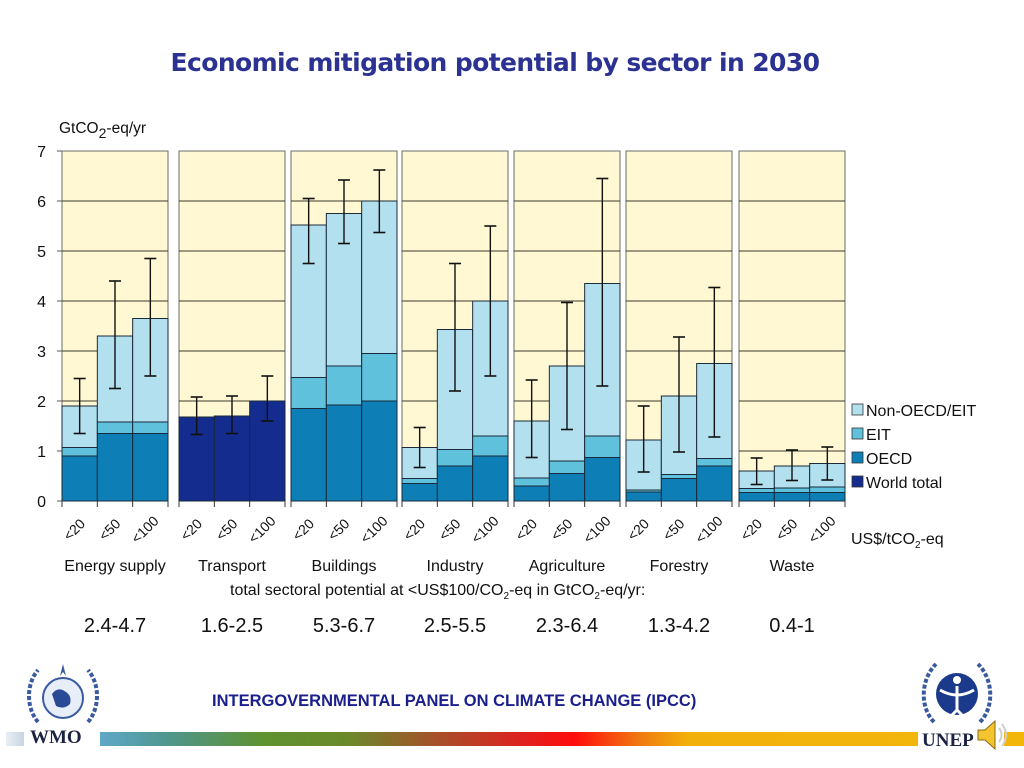 The height and width of the screenshot is (768, 1024). What do you see at coordinates (509, 739) in the screenshot?
I see `footer-color-band` at bounding box center [509, 739].